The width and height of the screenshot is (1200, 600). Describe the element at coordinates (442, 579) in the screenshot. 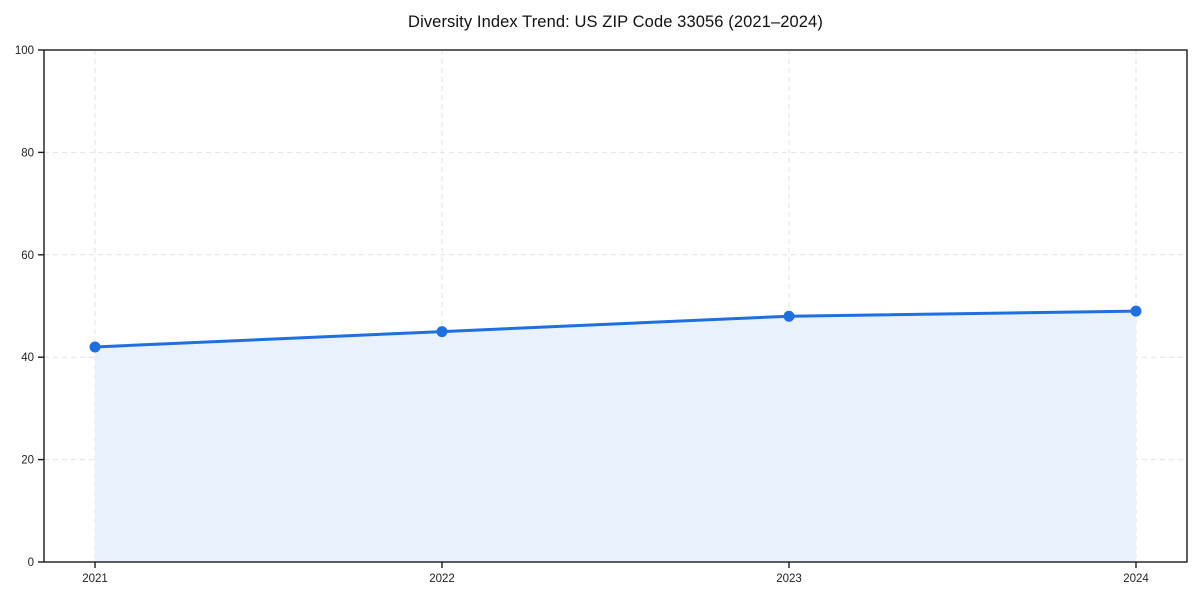

I see `x-tick-label: 2022` at that location.